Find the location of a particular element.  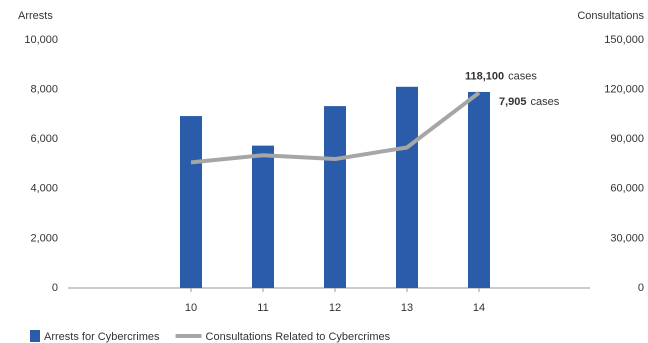

y-tick-label: 10,000 is located at coordinates (41, 40).